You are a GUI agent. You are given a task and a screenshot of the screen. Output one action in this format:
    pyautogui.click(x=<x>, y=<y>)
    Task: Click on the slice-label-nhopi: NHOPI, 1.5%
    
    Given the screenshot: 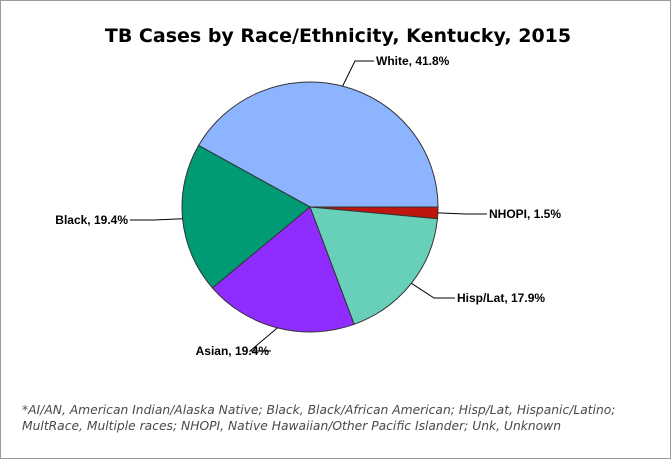 What is the action you would take?
    pyautogui.click(x=525, y=214)
    